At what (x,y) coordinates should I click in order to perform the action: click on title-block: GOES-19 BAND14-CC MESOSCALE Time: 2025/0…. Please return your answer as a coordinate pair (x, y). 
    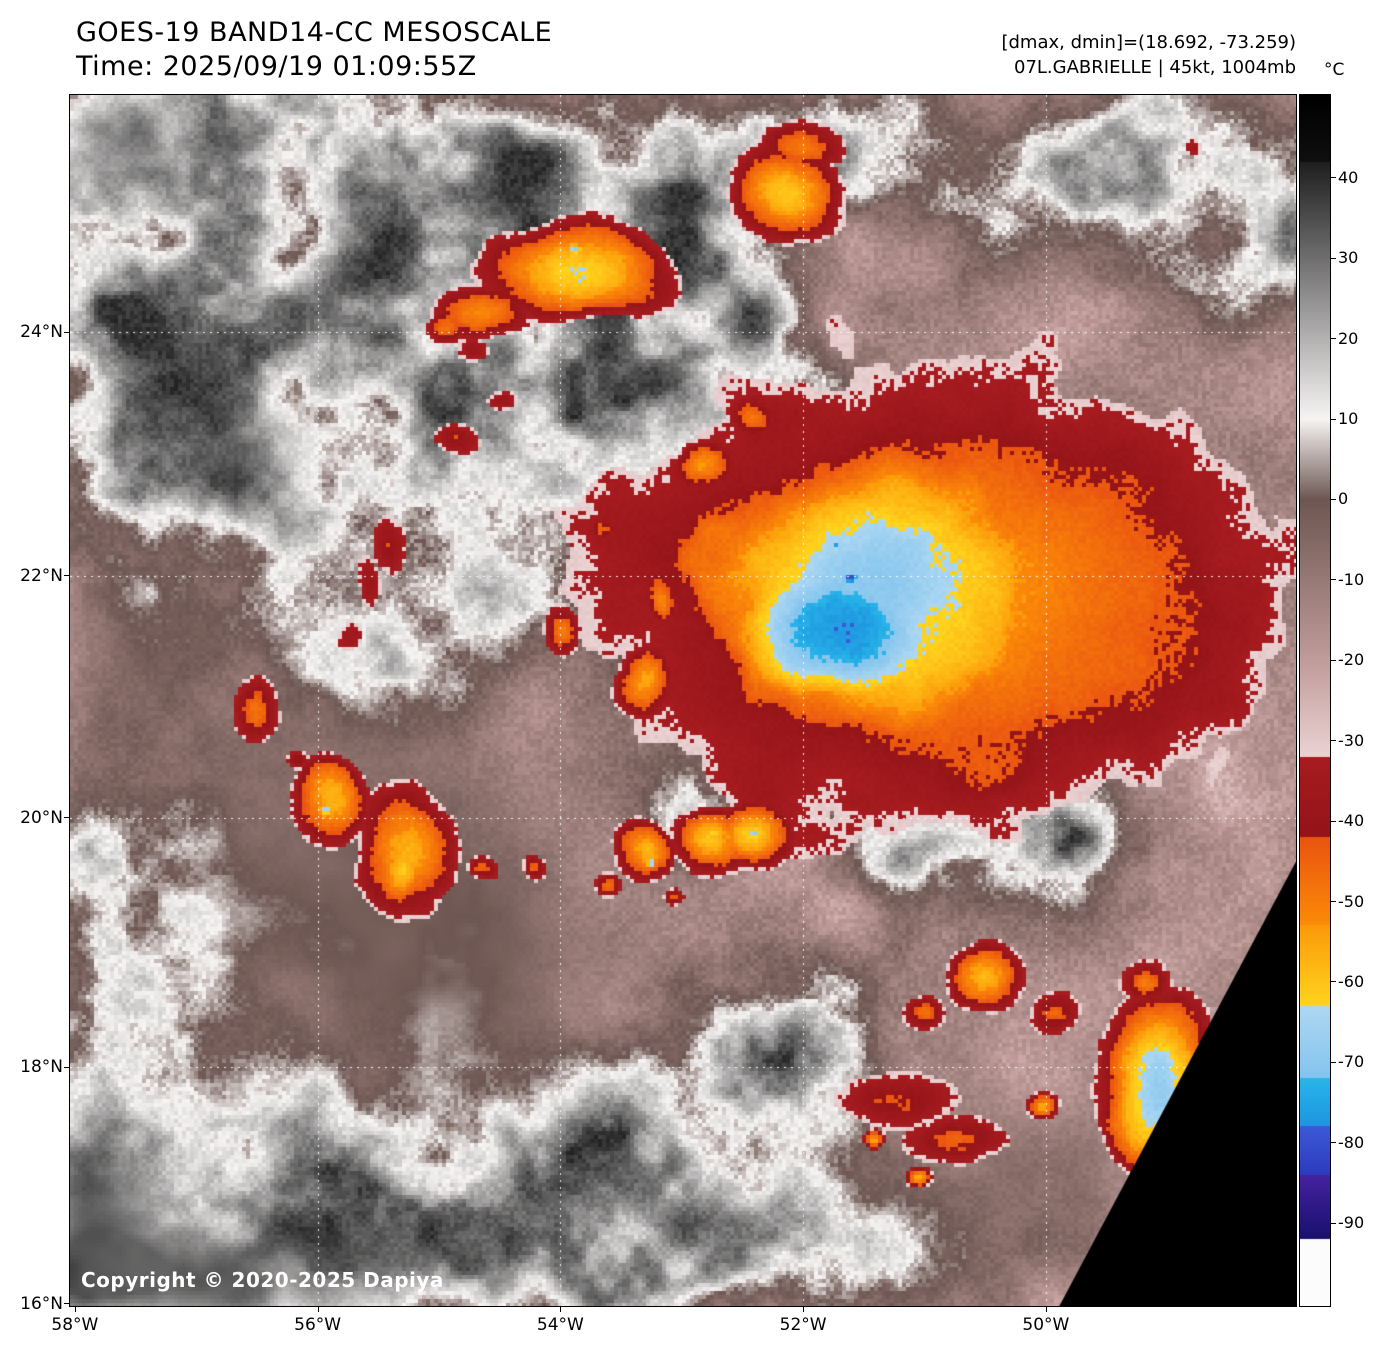
    Looking at the image, I should click on (314, 50).